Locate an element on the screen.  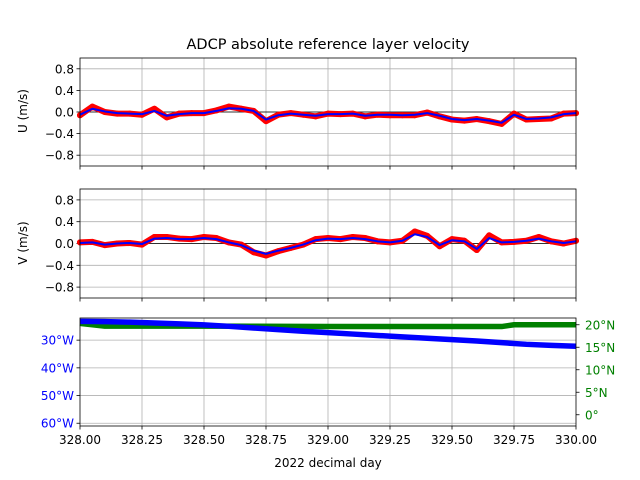
latitude-tick-label: 15°N is located at coordinates (600, 348).